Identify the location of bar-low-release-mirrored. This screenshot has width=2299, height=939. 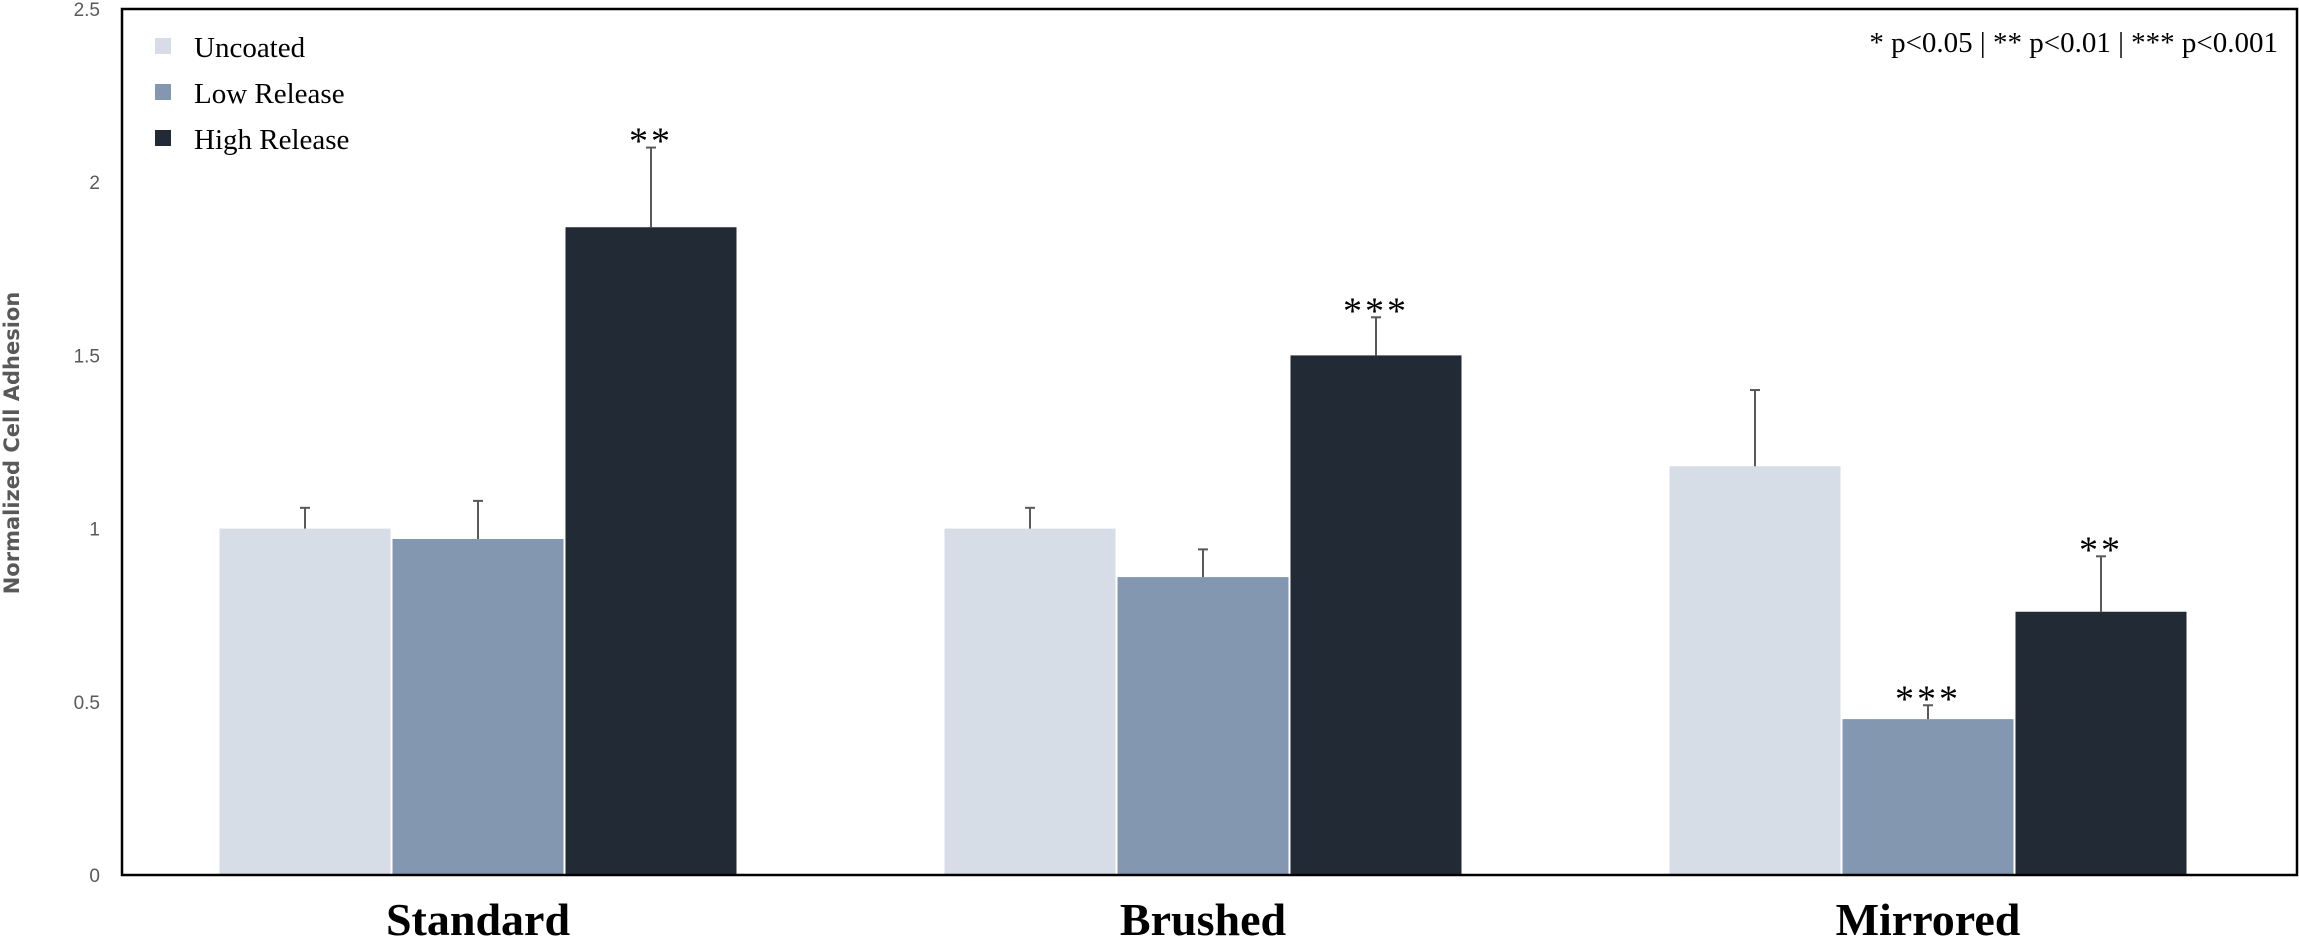
(1928, 797).